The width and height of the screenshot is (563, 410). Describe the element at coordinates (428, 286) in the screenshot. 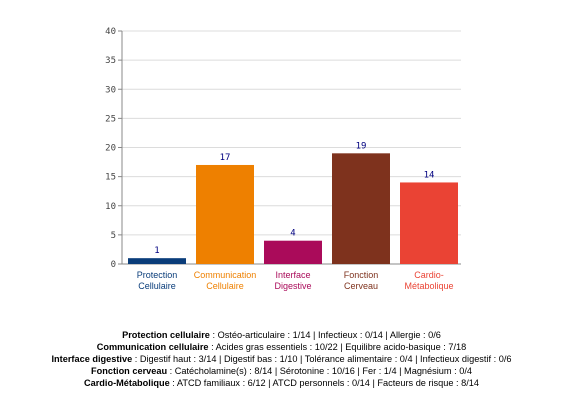

I see `category-label: Métabolique` at that location.